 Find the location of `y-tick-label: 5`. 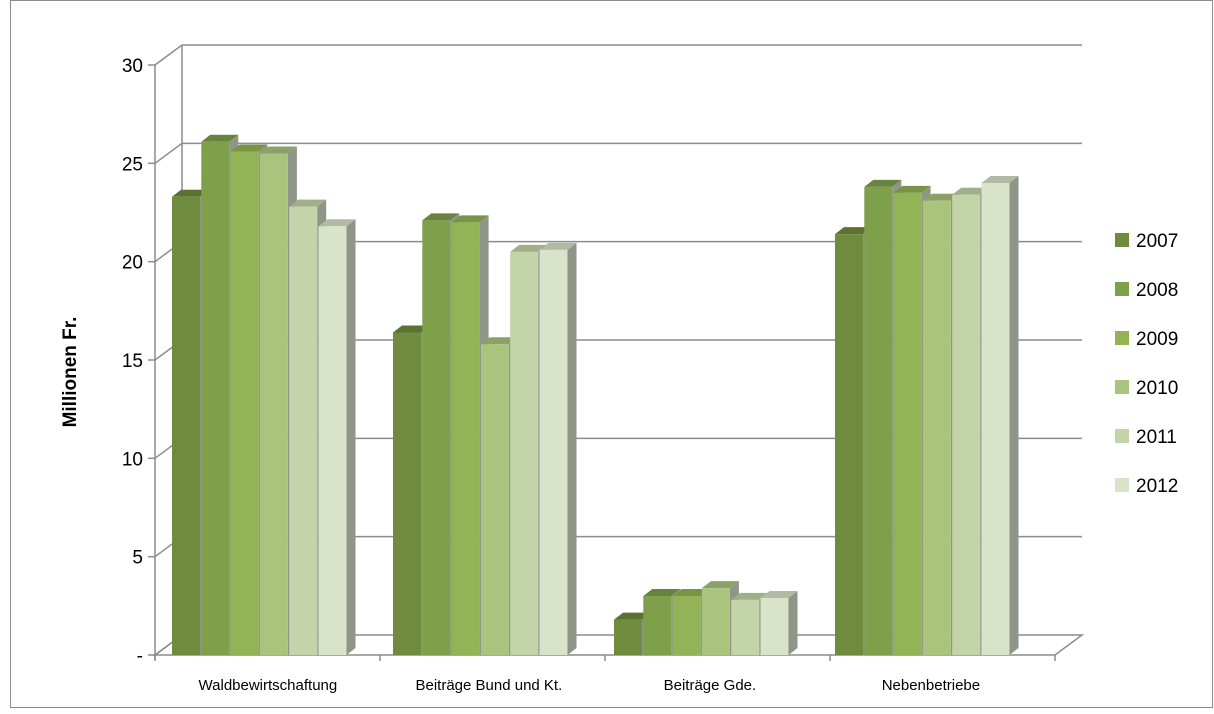

y-tick-label: 5 is located at coordinates (137, 558).